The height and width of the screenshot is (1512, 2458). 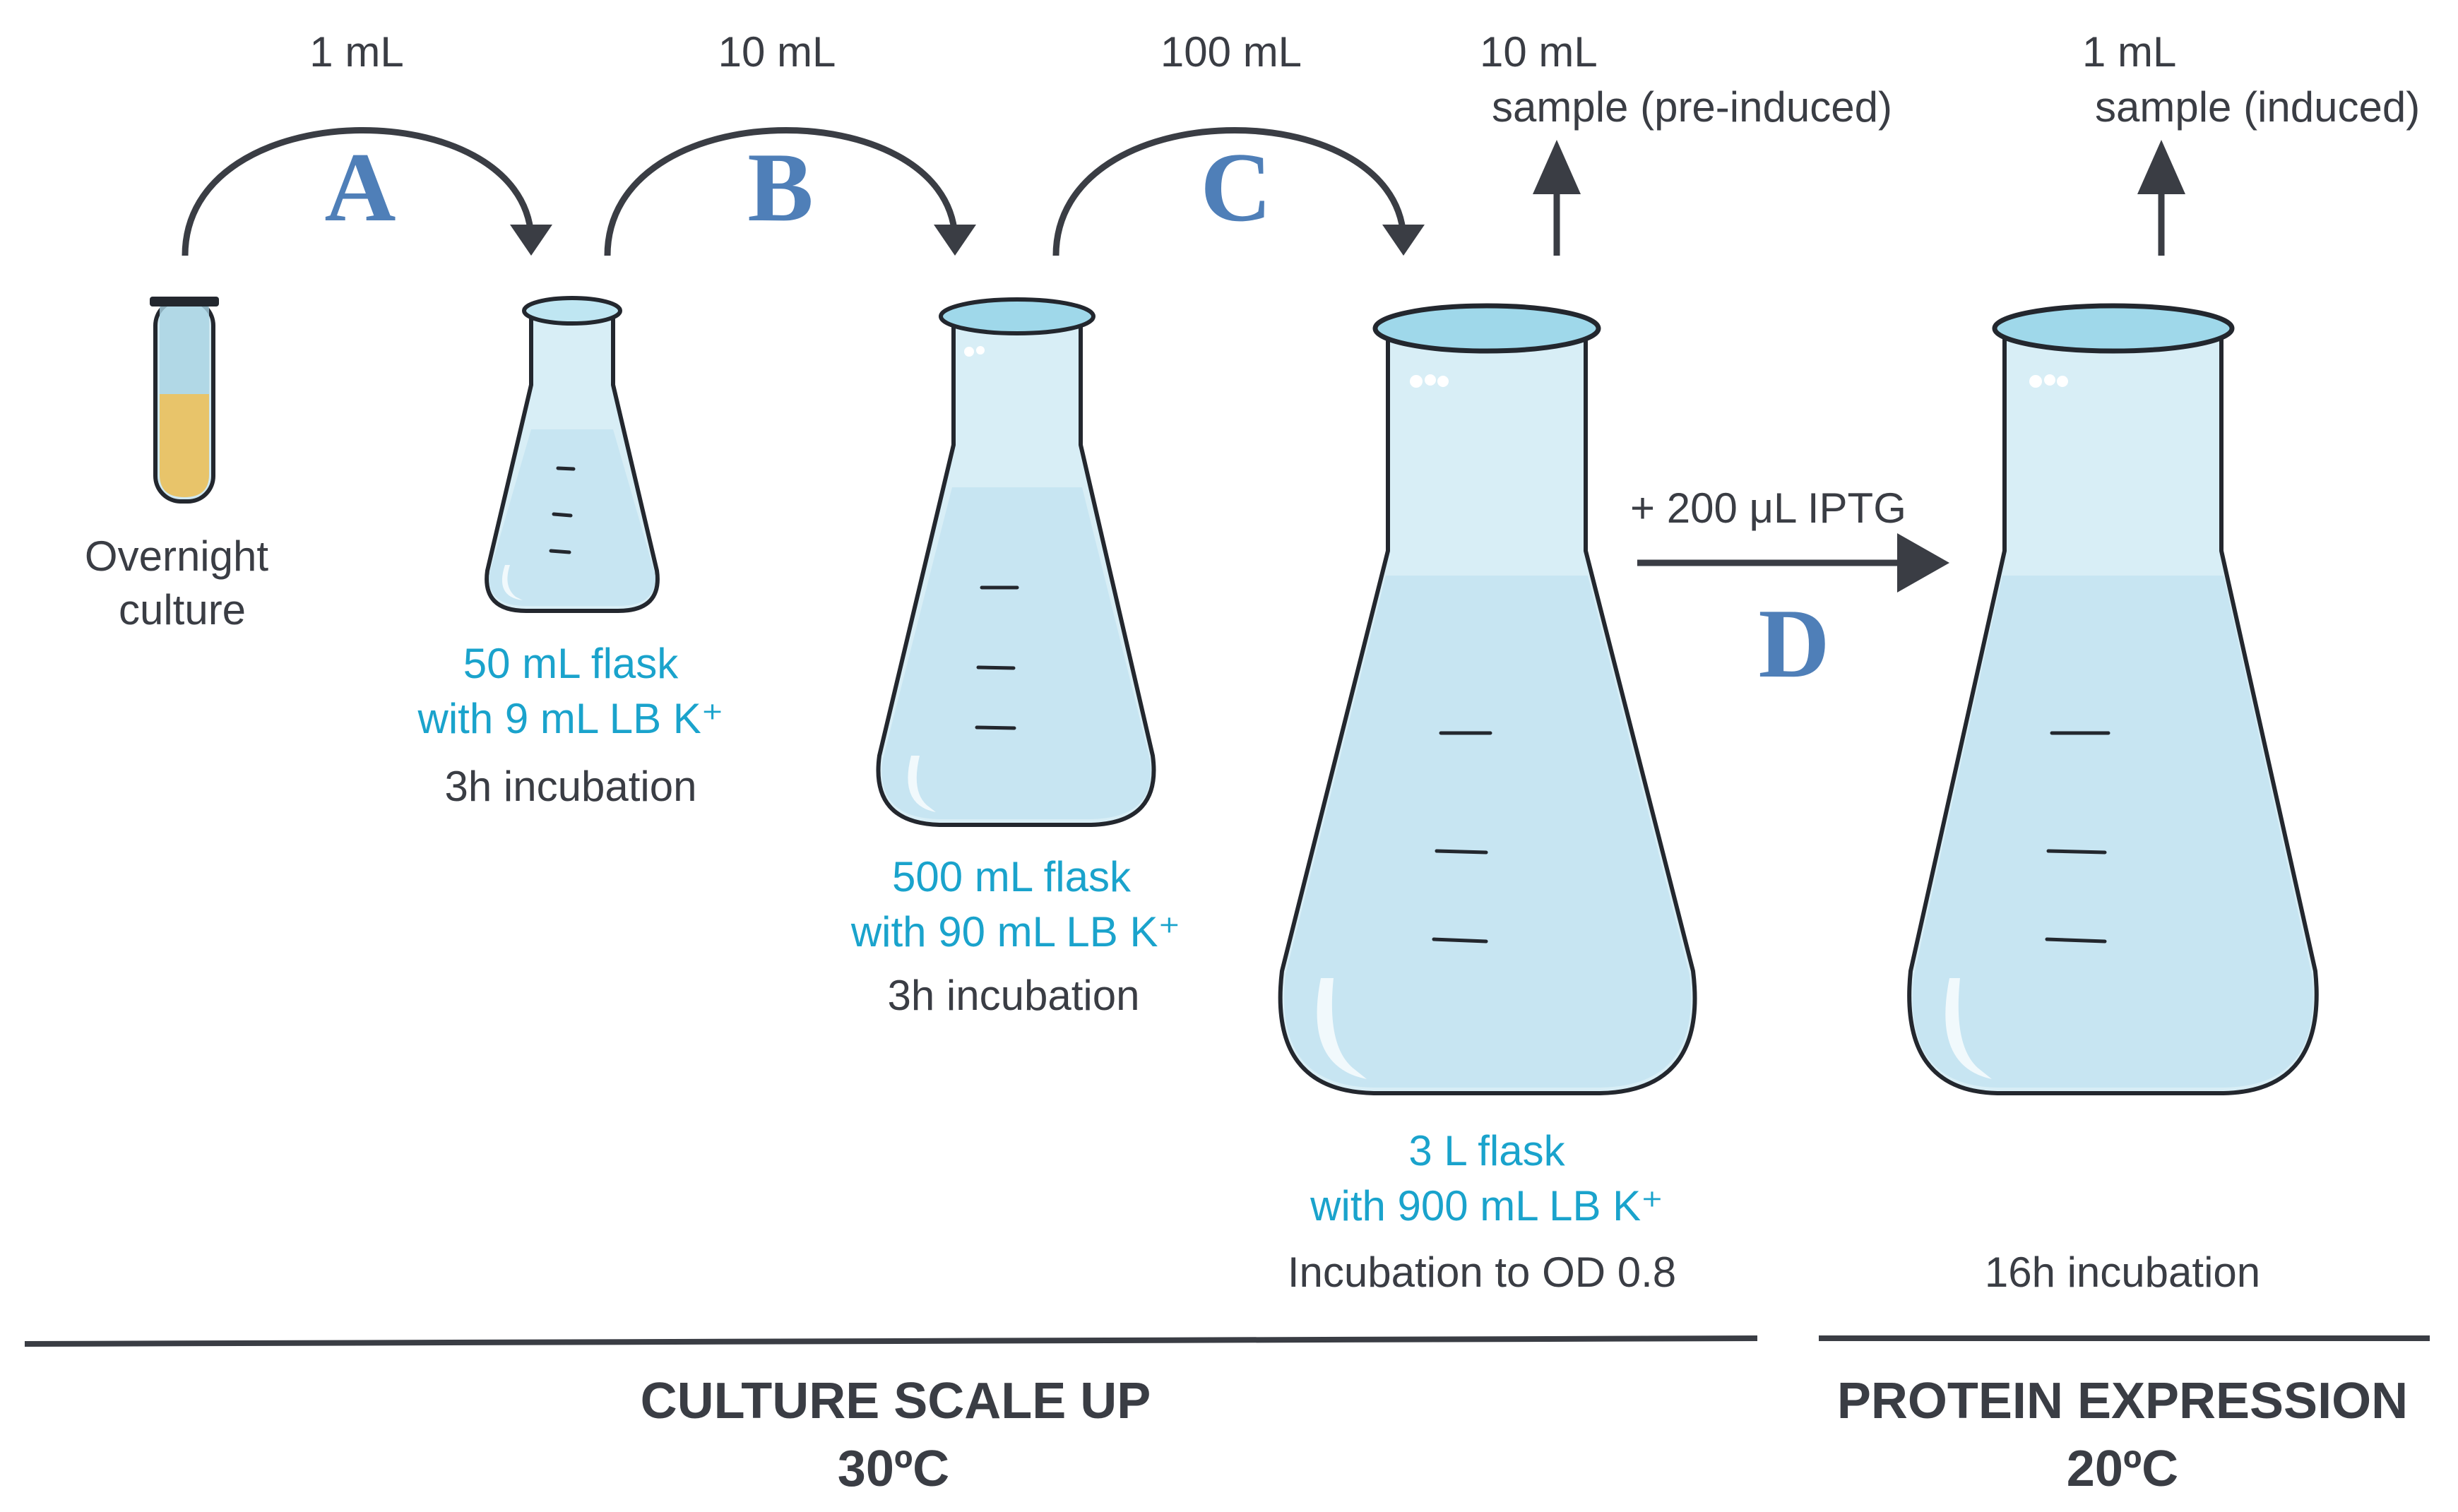 I want to click on iptg-addition-label: + 200 μL IPTG, so click(x=1768, y=508).